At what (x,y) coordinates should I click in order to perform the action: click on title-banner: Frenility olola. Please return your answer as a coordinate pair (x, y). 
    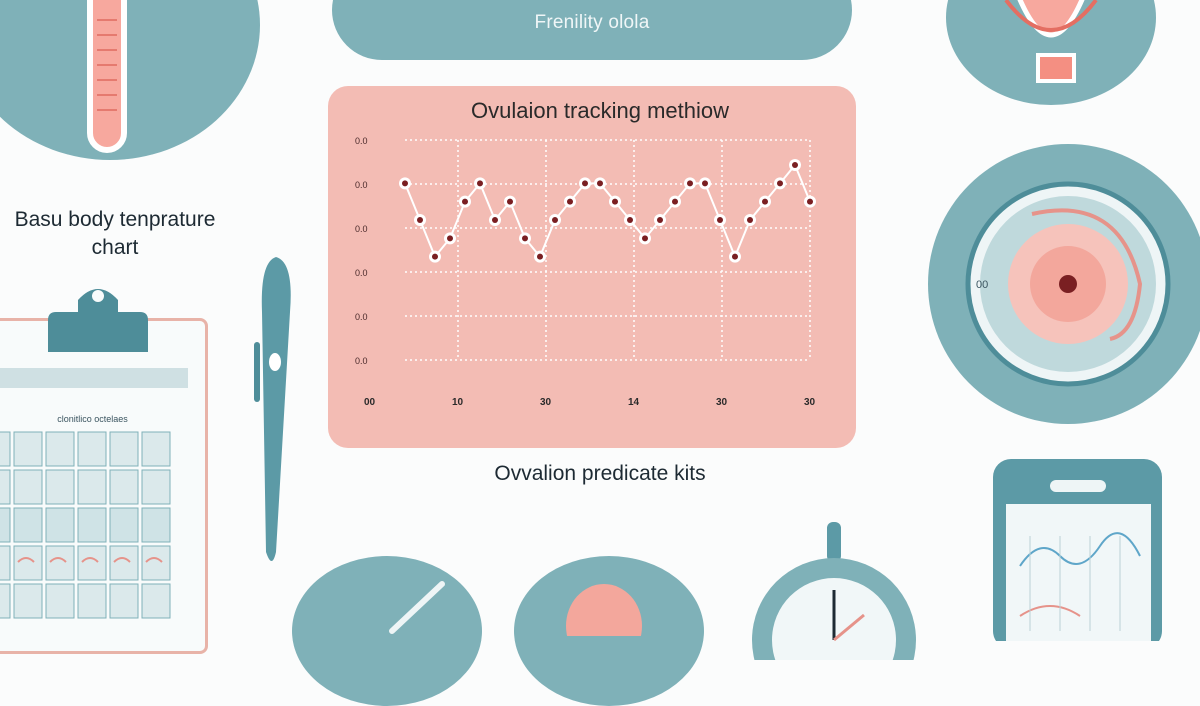
    Looking at the image, I should click on (592, 30).